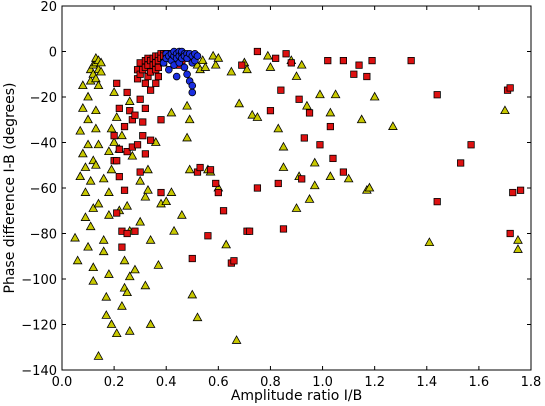 This screenshot has width=545, height=406. Describe the element at coordinates (270, 382) in the screenshot. I see `x-tick-label: 0.8` at that location.